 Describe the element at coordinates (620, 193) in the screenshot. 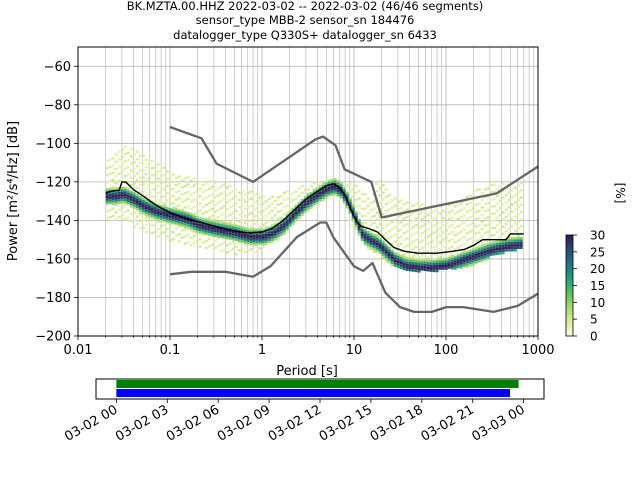

I see `colorbar-label: [%]` at that location.